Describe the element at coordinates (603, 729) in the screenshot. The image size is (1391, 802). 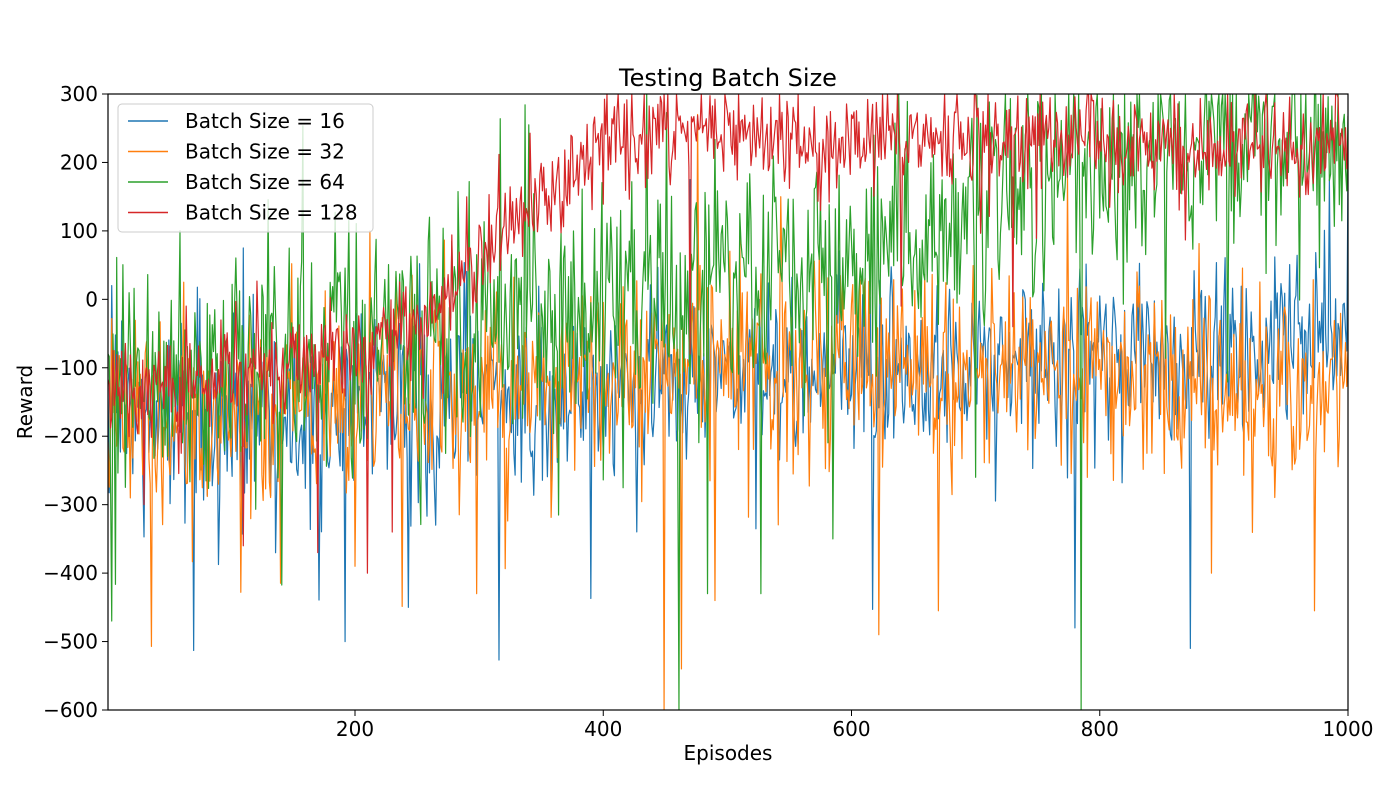
I see `x-tick-label: 400` at that location.